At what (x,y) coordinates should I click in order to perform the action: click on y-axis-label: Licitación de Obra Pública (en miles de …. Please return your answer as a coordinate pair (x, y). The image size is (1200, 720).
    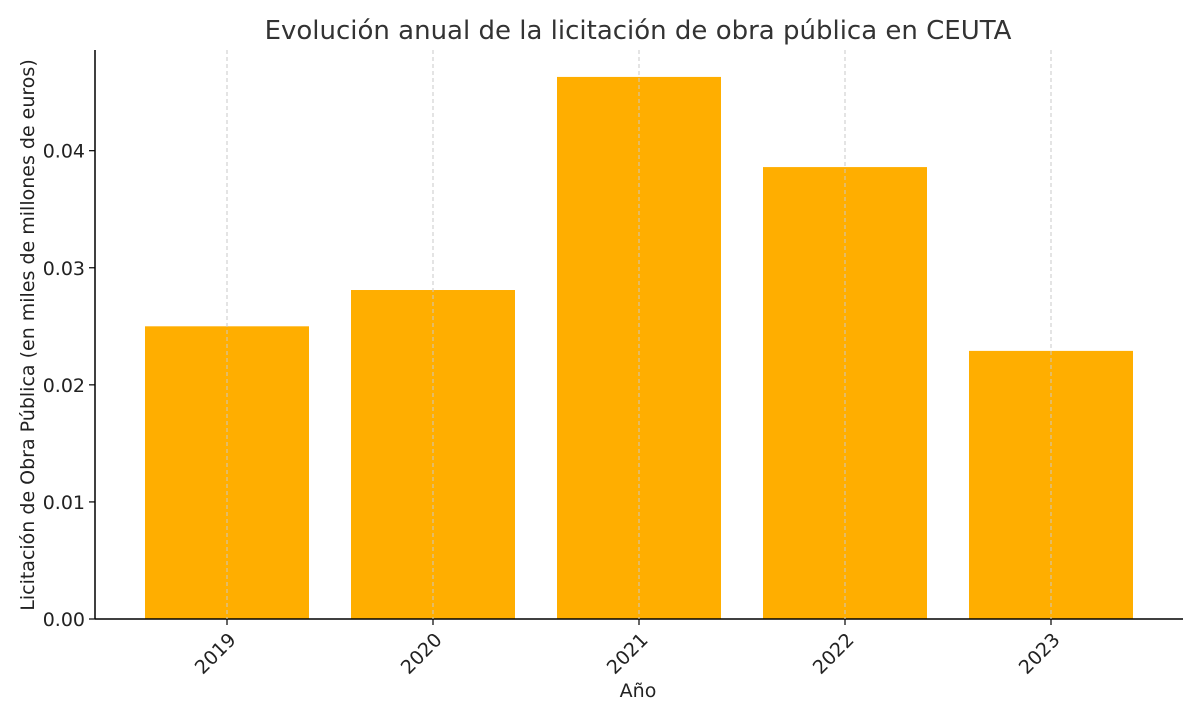
    Looking at the image, I should click on (28, 334).